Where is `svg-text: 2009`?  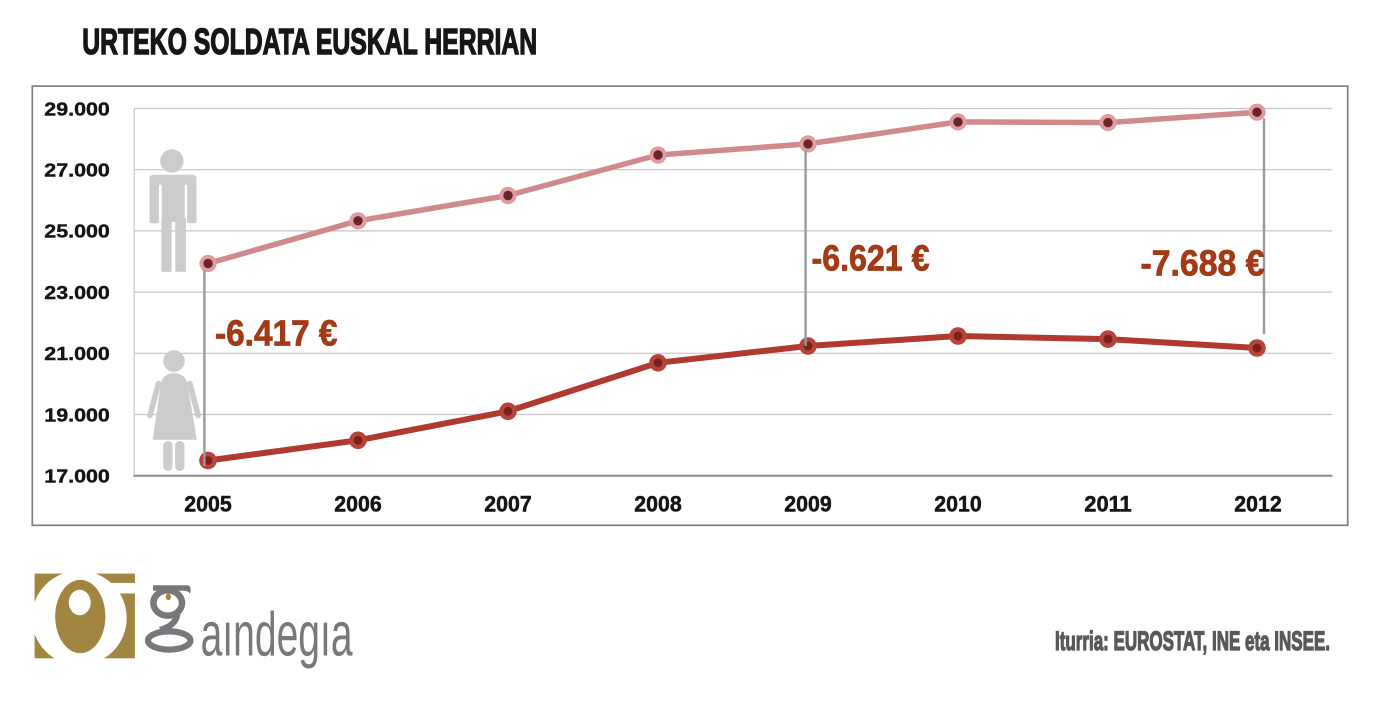 svg-text: 2009 is located at coordinates (807, 504).